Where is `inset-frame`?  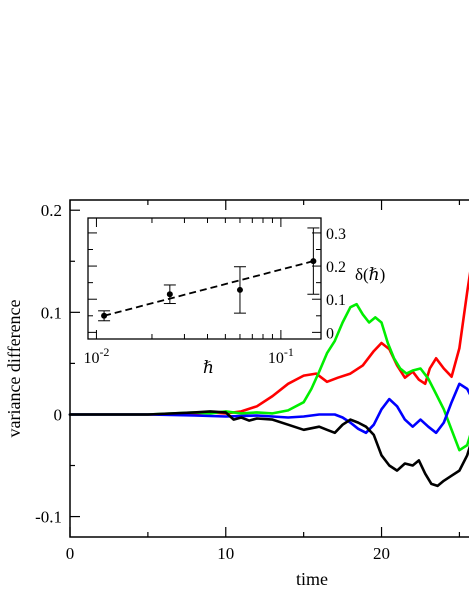 inset-frame is located at coordinates (204, 278).